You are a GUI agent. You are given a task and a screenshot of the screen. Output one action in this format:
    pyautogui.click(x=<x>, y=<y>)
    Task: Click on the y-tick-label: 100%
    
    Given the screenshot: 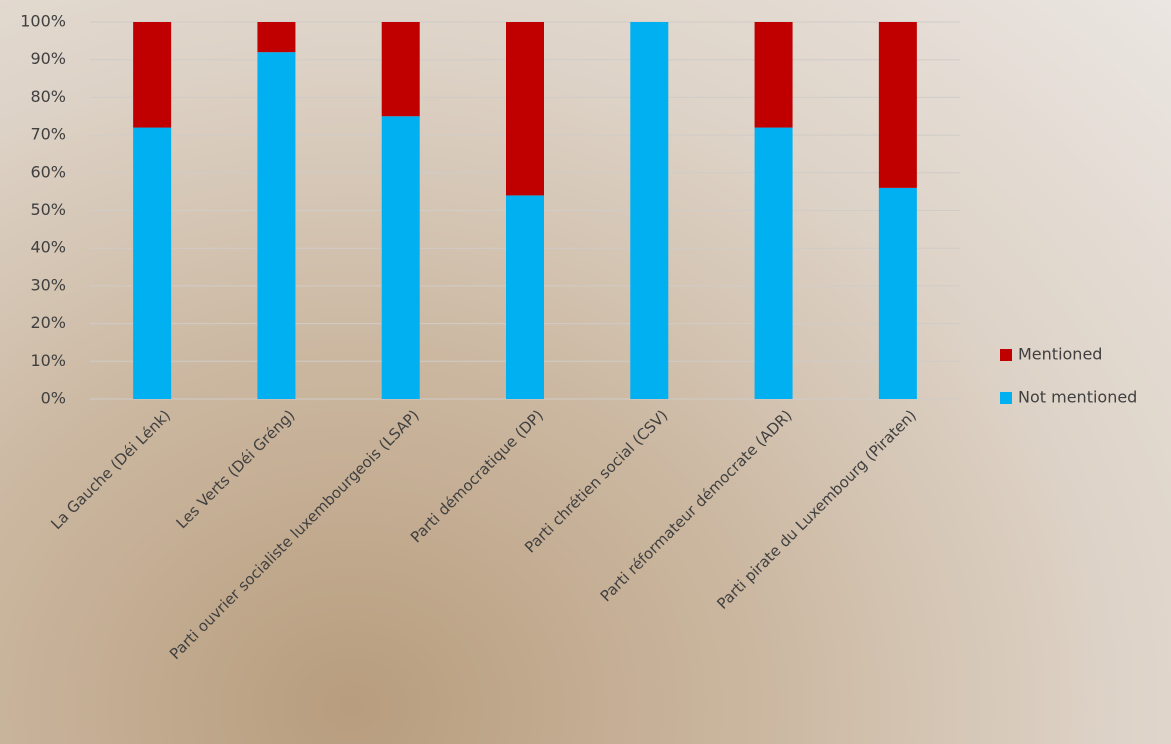 What is the action you would take?
    pyautogui.click(x=43, y=21)
    